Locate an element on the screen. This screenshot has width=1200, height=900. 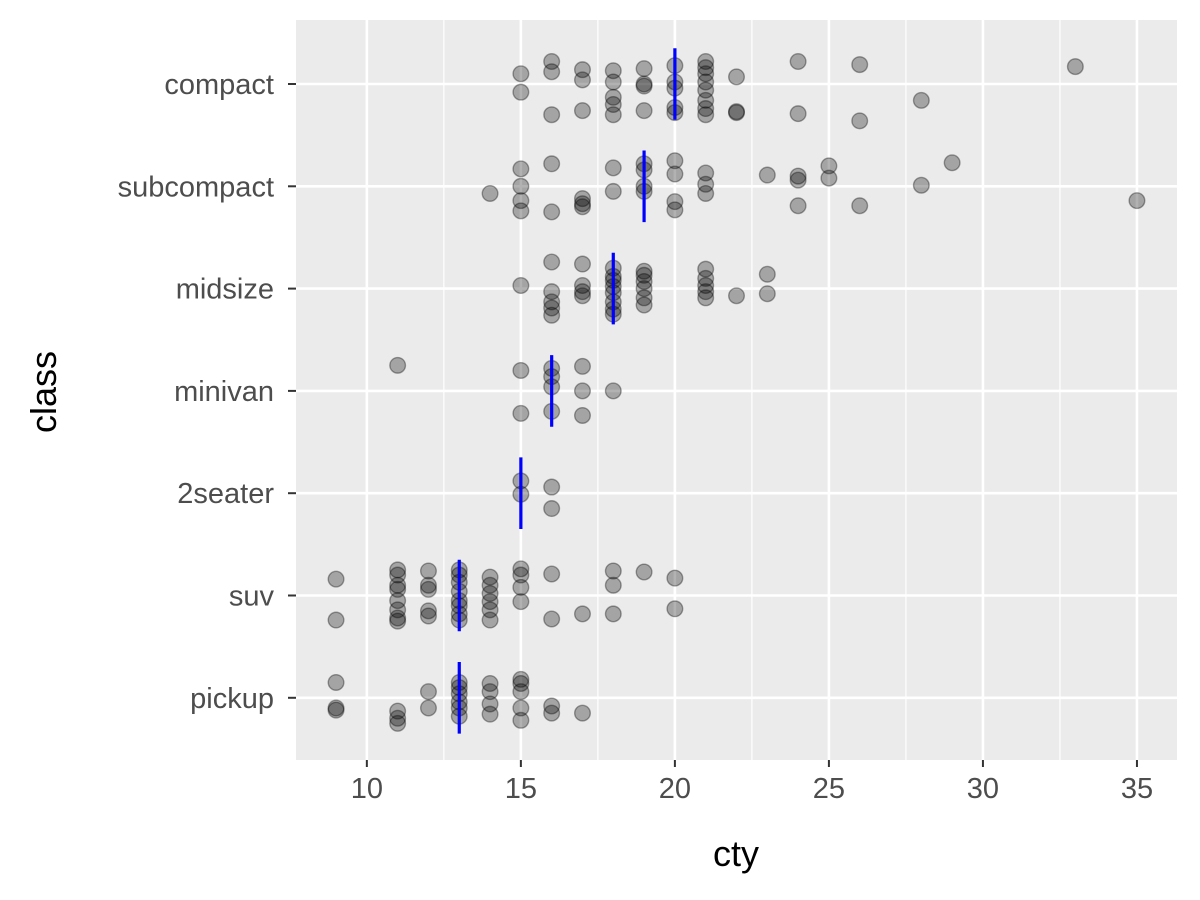
x-tick-label: 15 is located at coordinates (521, 789).